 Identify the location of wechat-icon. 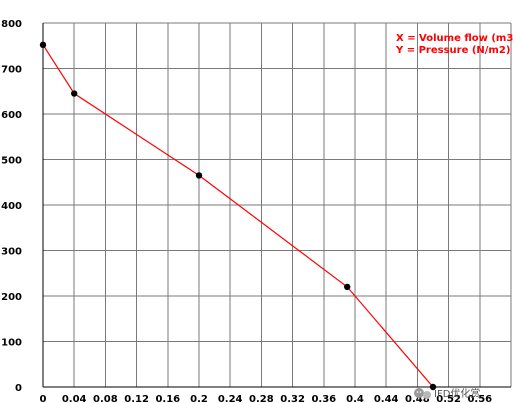
(422, 393).